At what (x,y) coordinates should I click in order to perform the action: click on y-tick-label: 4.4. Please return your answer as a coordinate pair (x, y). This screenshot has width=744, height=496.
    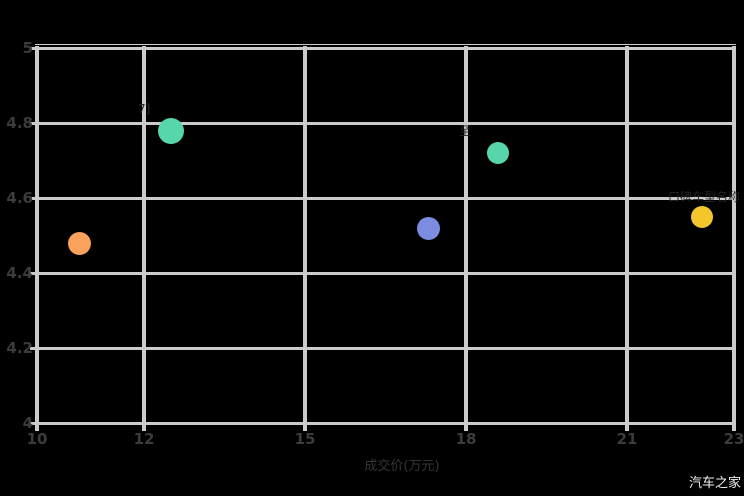
    Looking at the image, I should click on (19, 273).